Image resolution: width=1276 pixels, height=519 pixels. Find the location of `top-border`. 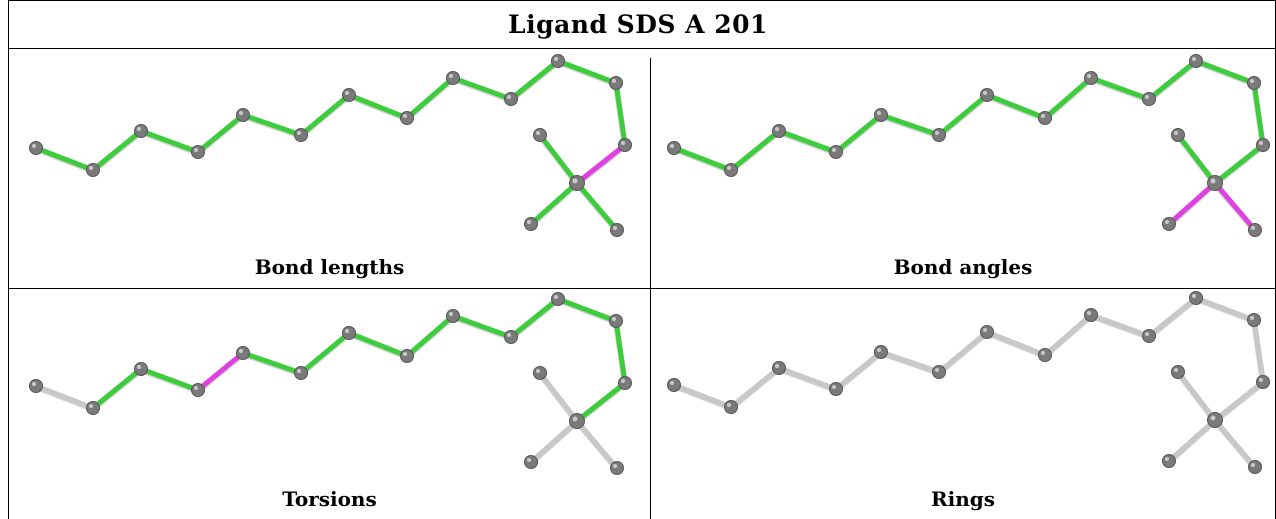

top-border is located at coordinates (642, 0).